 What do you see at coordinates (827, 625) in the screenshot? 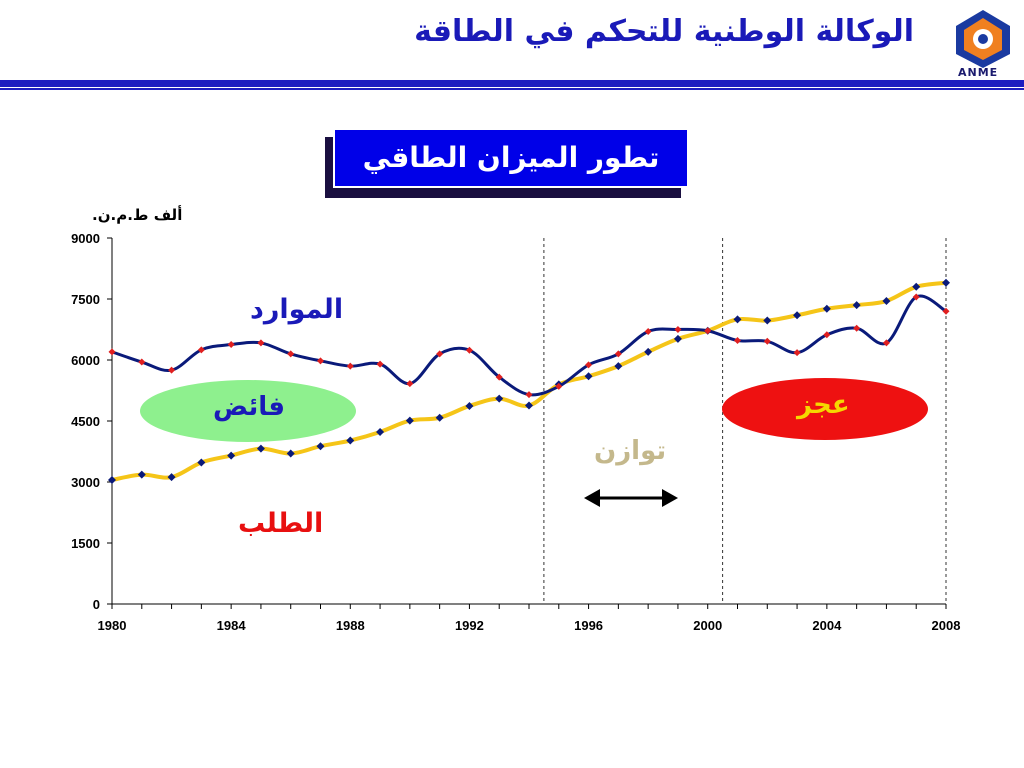
I see `x-tick-label: 2004` at bounding box center [827, 625].